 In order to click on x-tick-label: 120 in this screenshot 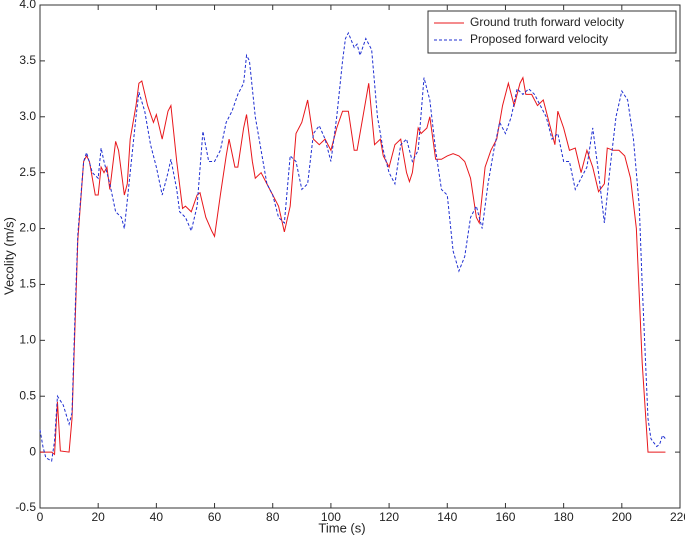, I will do `click(389, 517)`.